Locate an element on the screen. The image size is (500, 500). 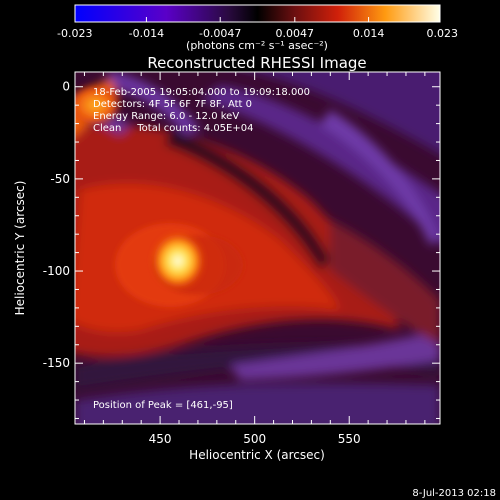
colorbar-tick-label: -0.023 is located at coordinates (74, 33).